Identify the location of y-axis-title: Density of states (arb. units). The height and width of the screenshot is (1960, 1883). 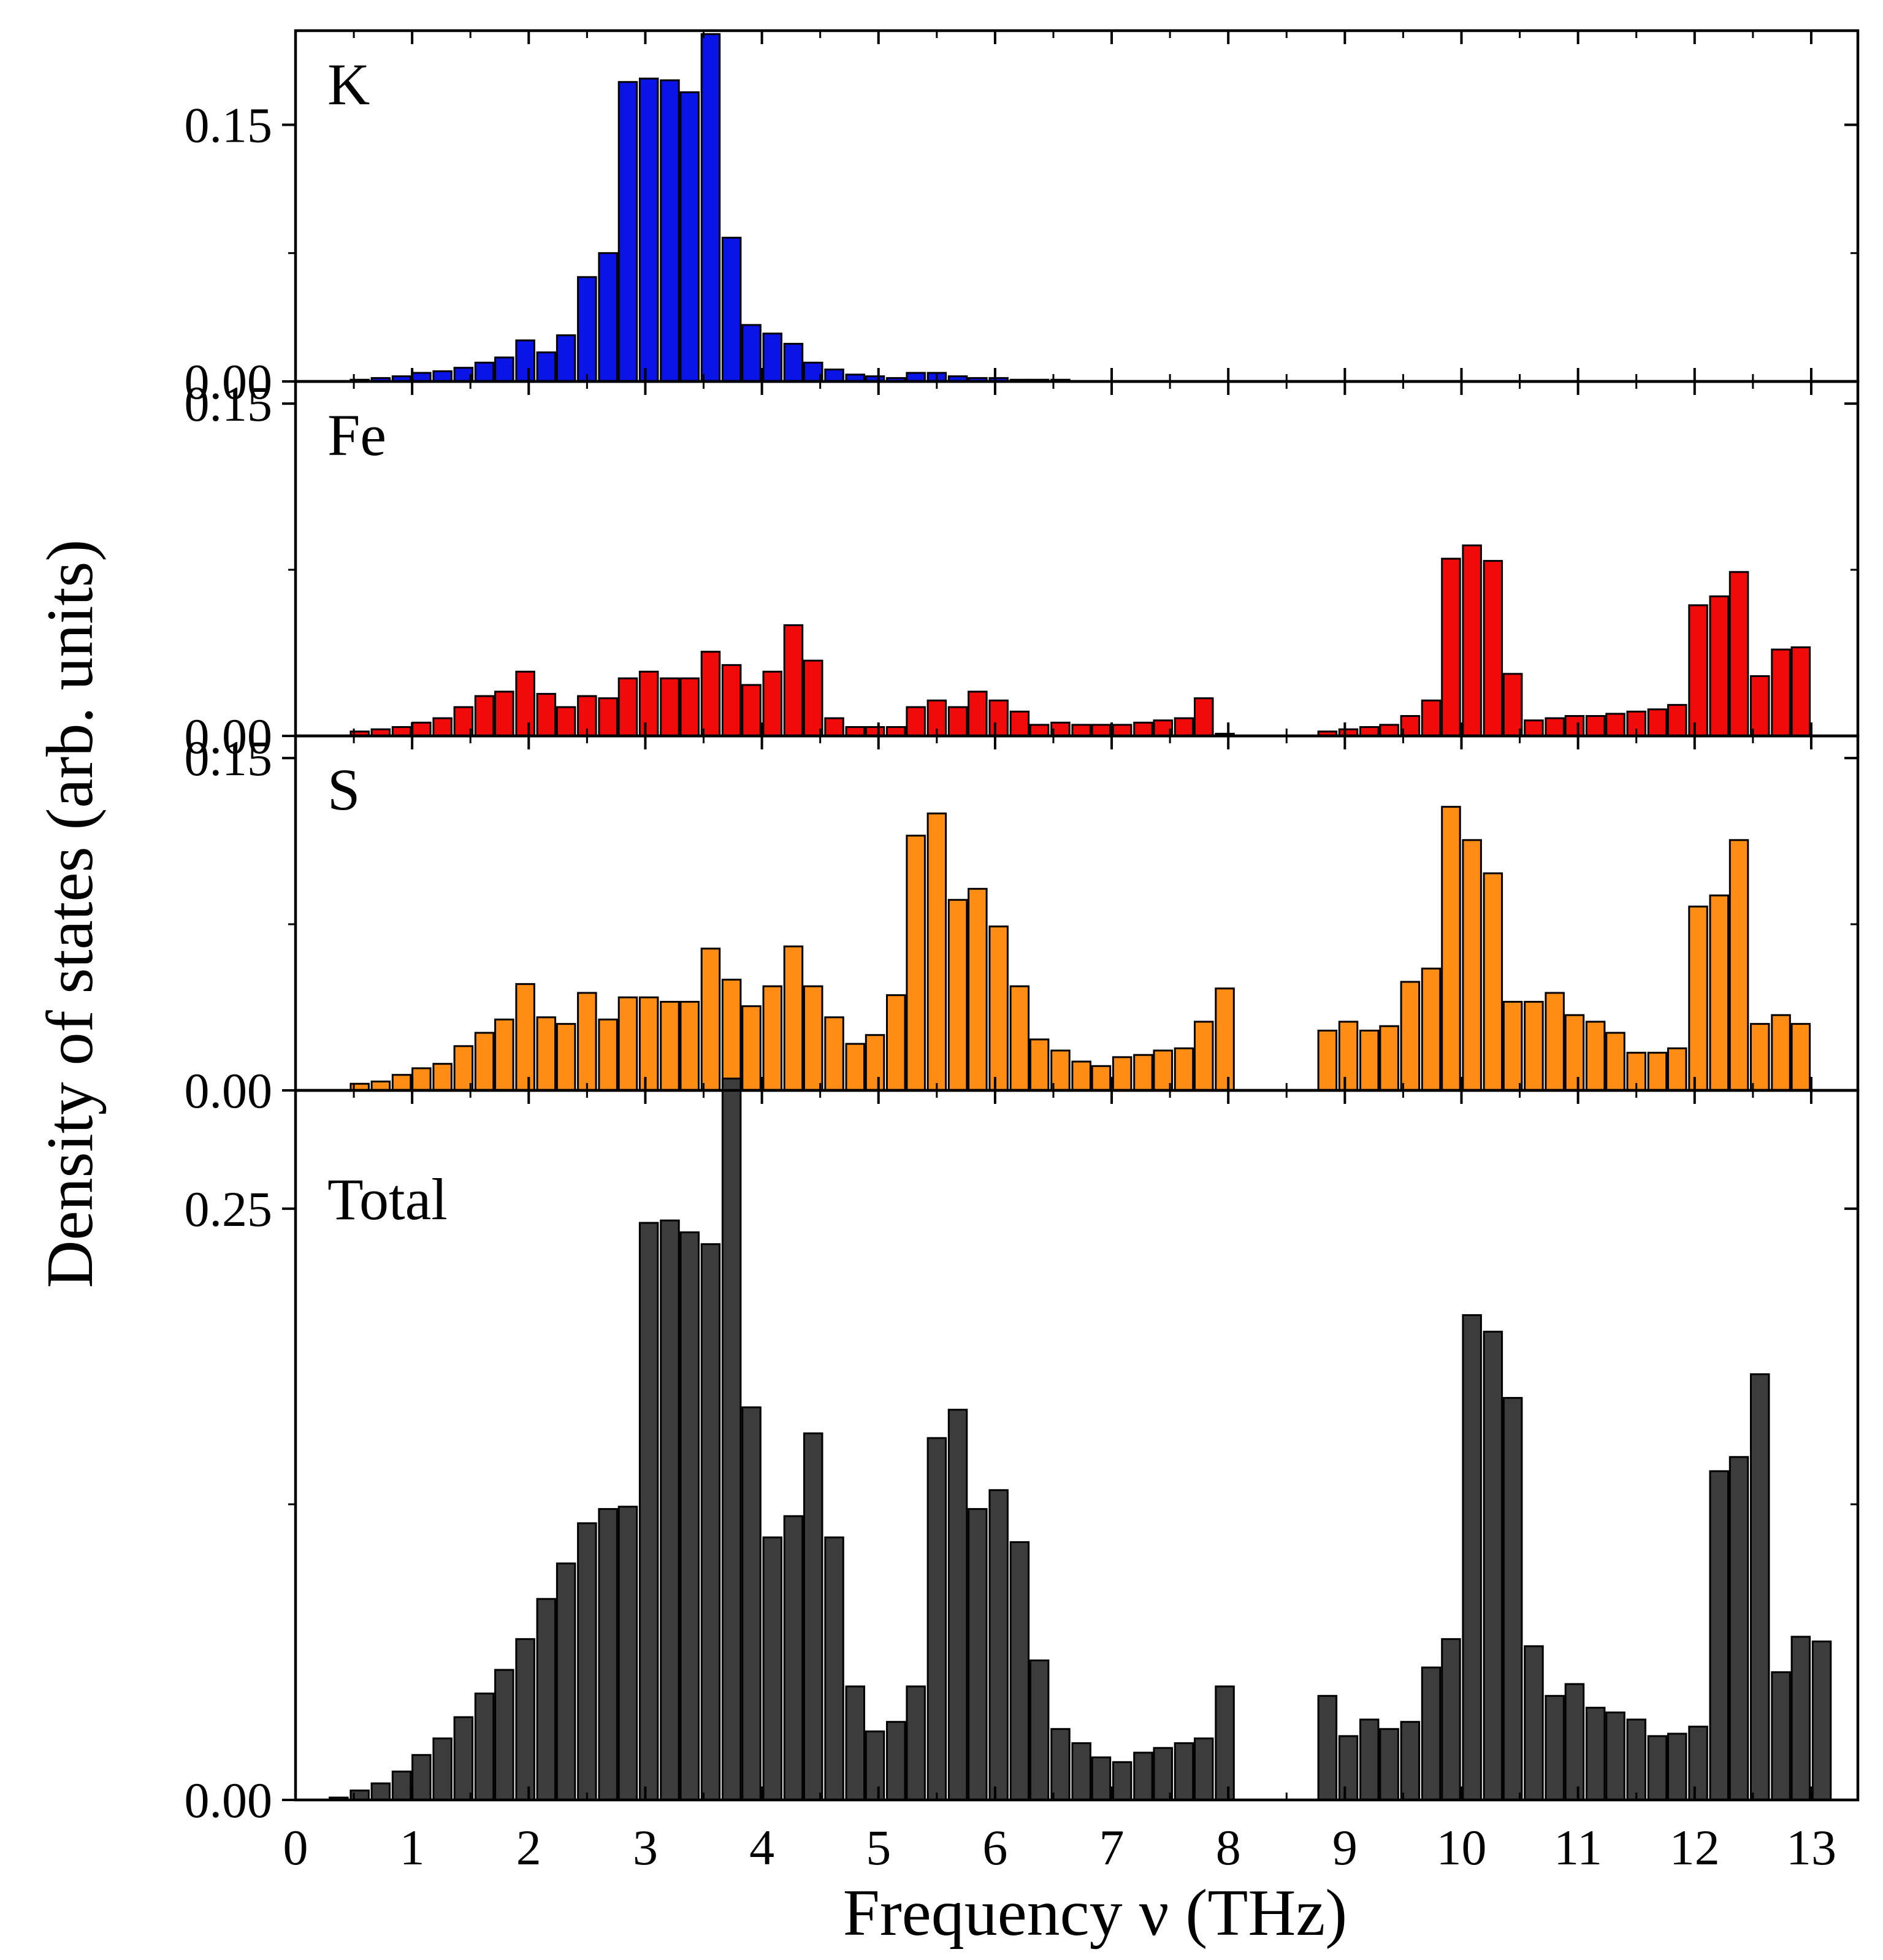
(70, 914).